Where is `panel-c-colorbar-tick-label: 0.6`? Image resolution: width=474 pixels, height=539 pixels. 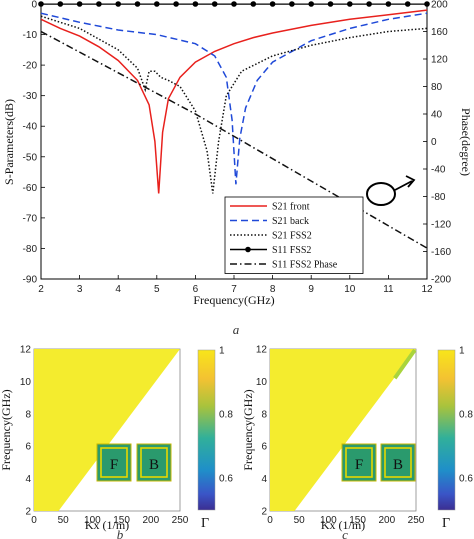
panel-c-colorbar-tick-label: 0.6 is located at coordinates (466, 479).